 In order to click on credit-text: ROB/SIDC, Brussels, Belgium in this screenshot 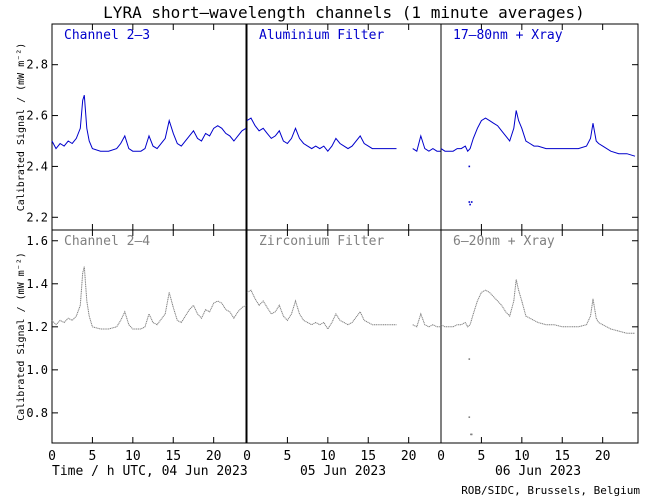, I will do `click(550, 490)`.